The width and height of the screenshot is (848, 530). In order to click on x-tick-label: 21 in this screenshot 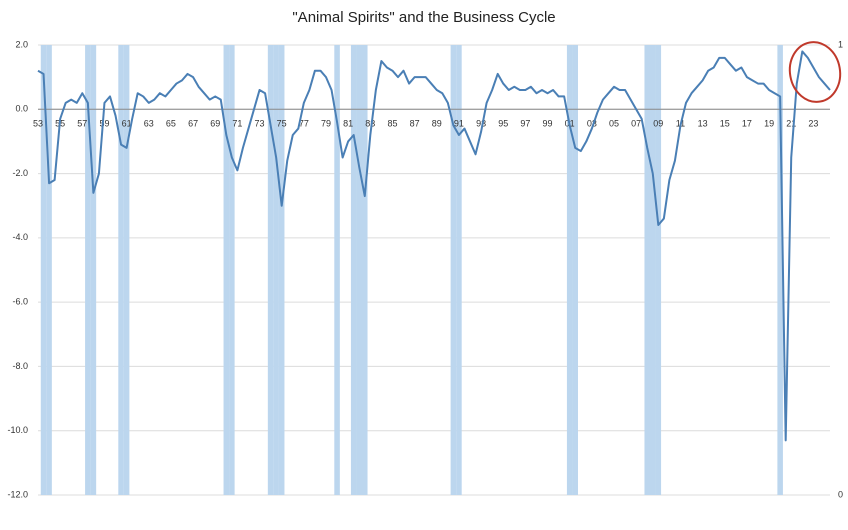, I will do `click(791, 124)`.